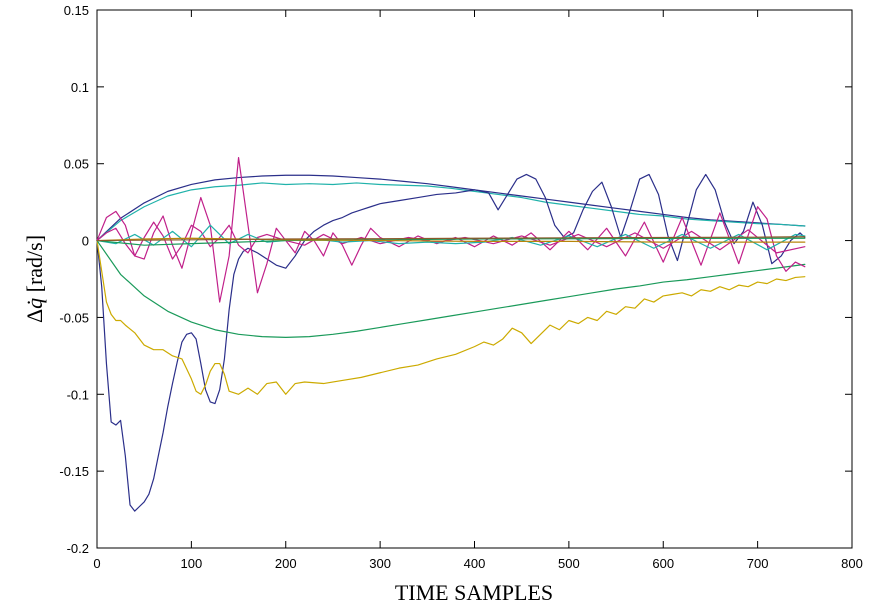 The width and height of the screenshot is (879, 610). Describe the element at coordinates (74, 317) in the screenshot. I see `y-tick-label: -0.05` at that location.